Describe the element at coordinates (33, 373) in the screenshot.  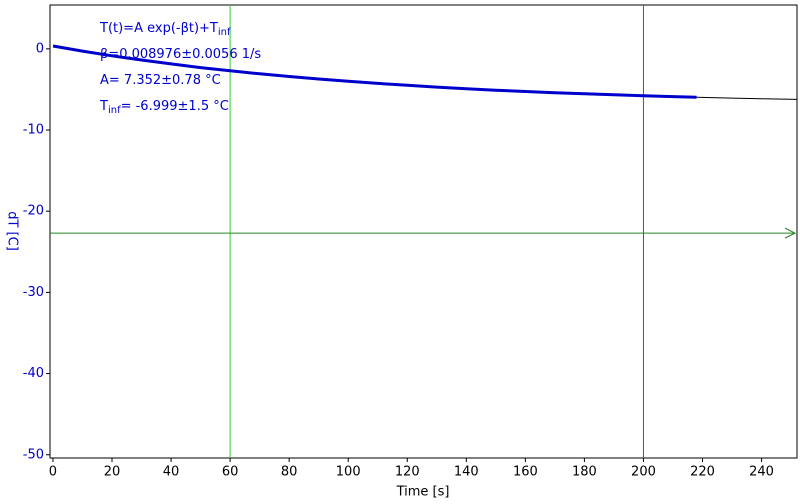
I see `y-tick-label: -40` at that location.